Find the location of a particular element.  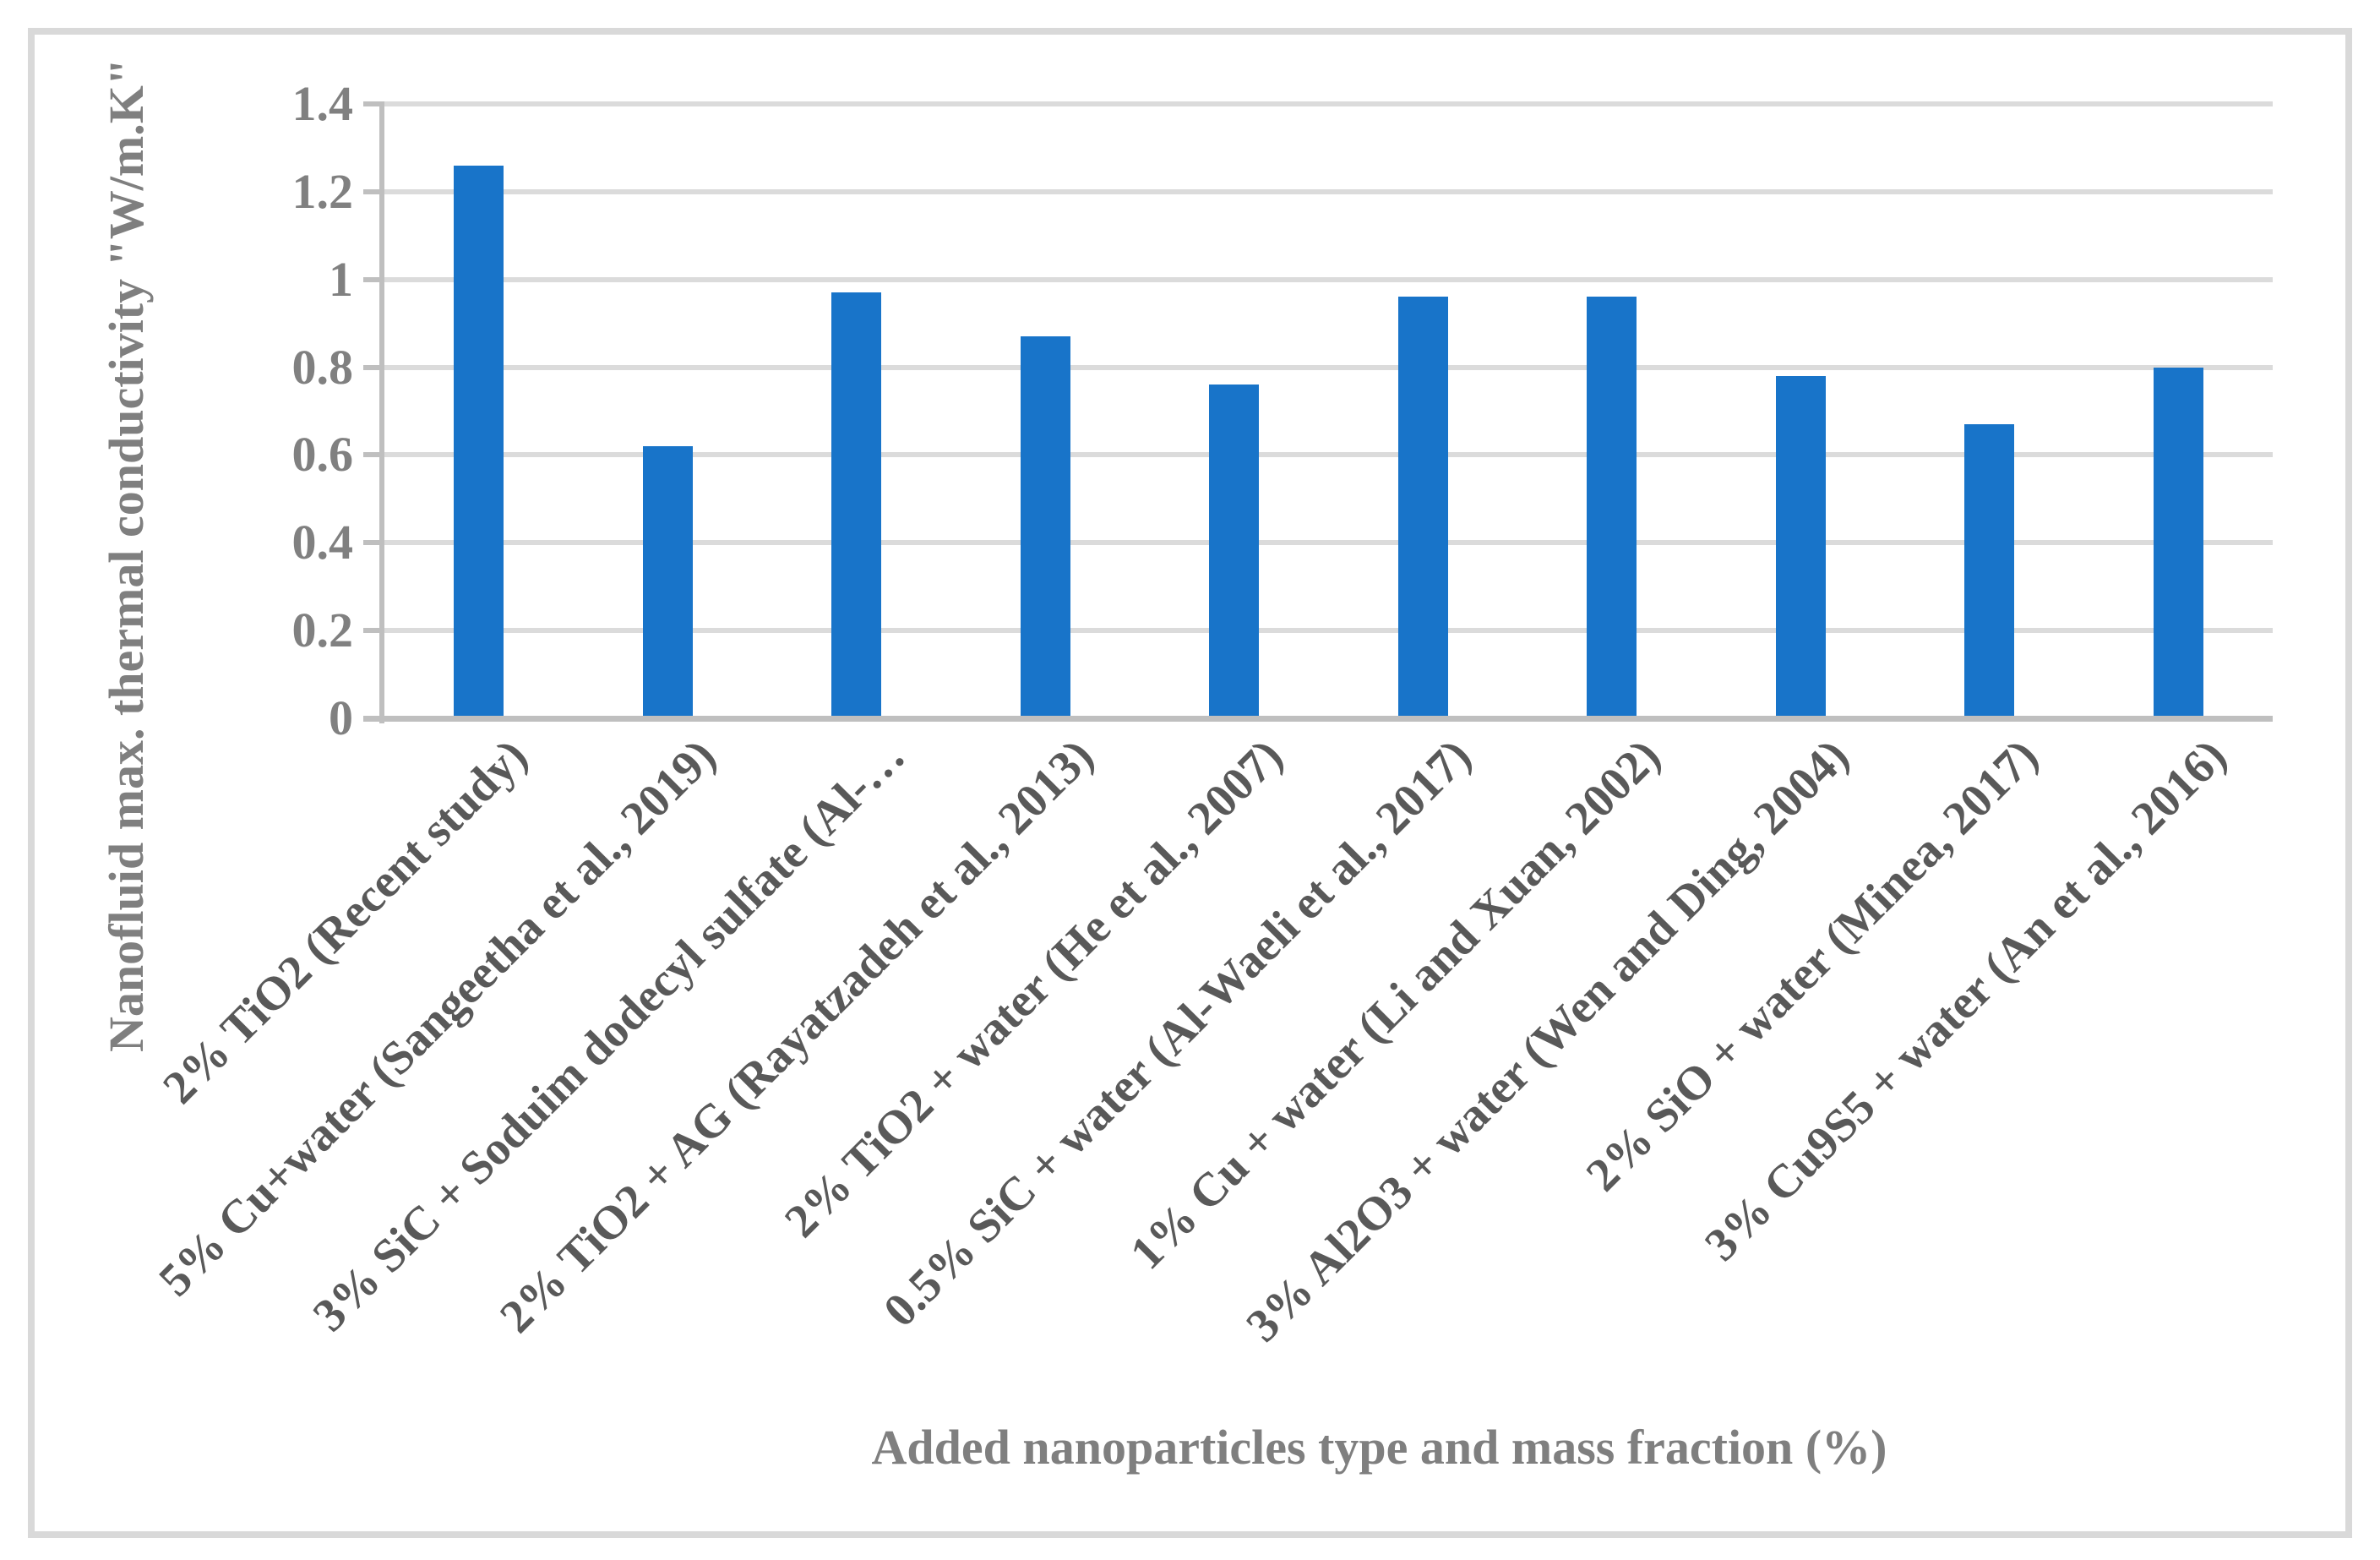

y-tick-label: 0.4 is located at coordinates (322, 542).